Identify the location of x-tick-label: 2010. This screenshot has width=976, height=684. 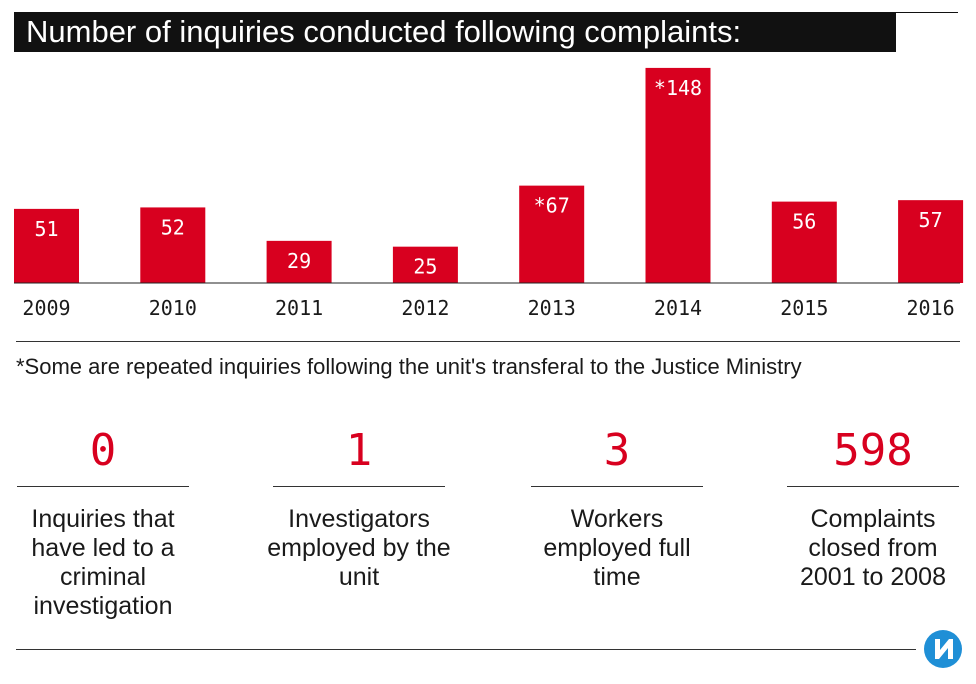
(173, 308).